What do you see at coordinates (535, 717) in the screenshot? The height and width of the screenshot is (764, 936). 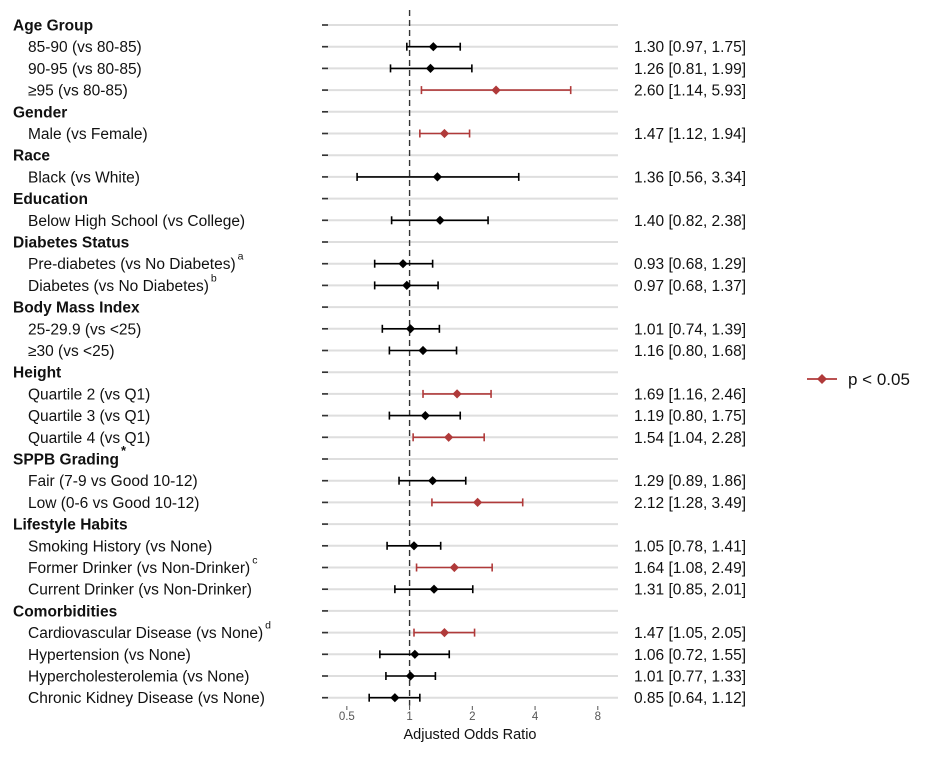 I see `x-tick-label: 4` at bounding box center [535, 717].